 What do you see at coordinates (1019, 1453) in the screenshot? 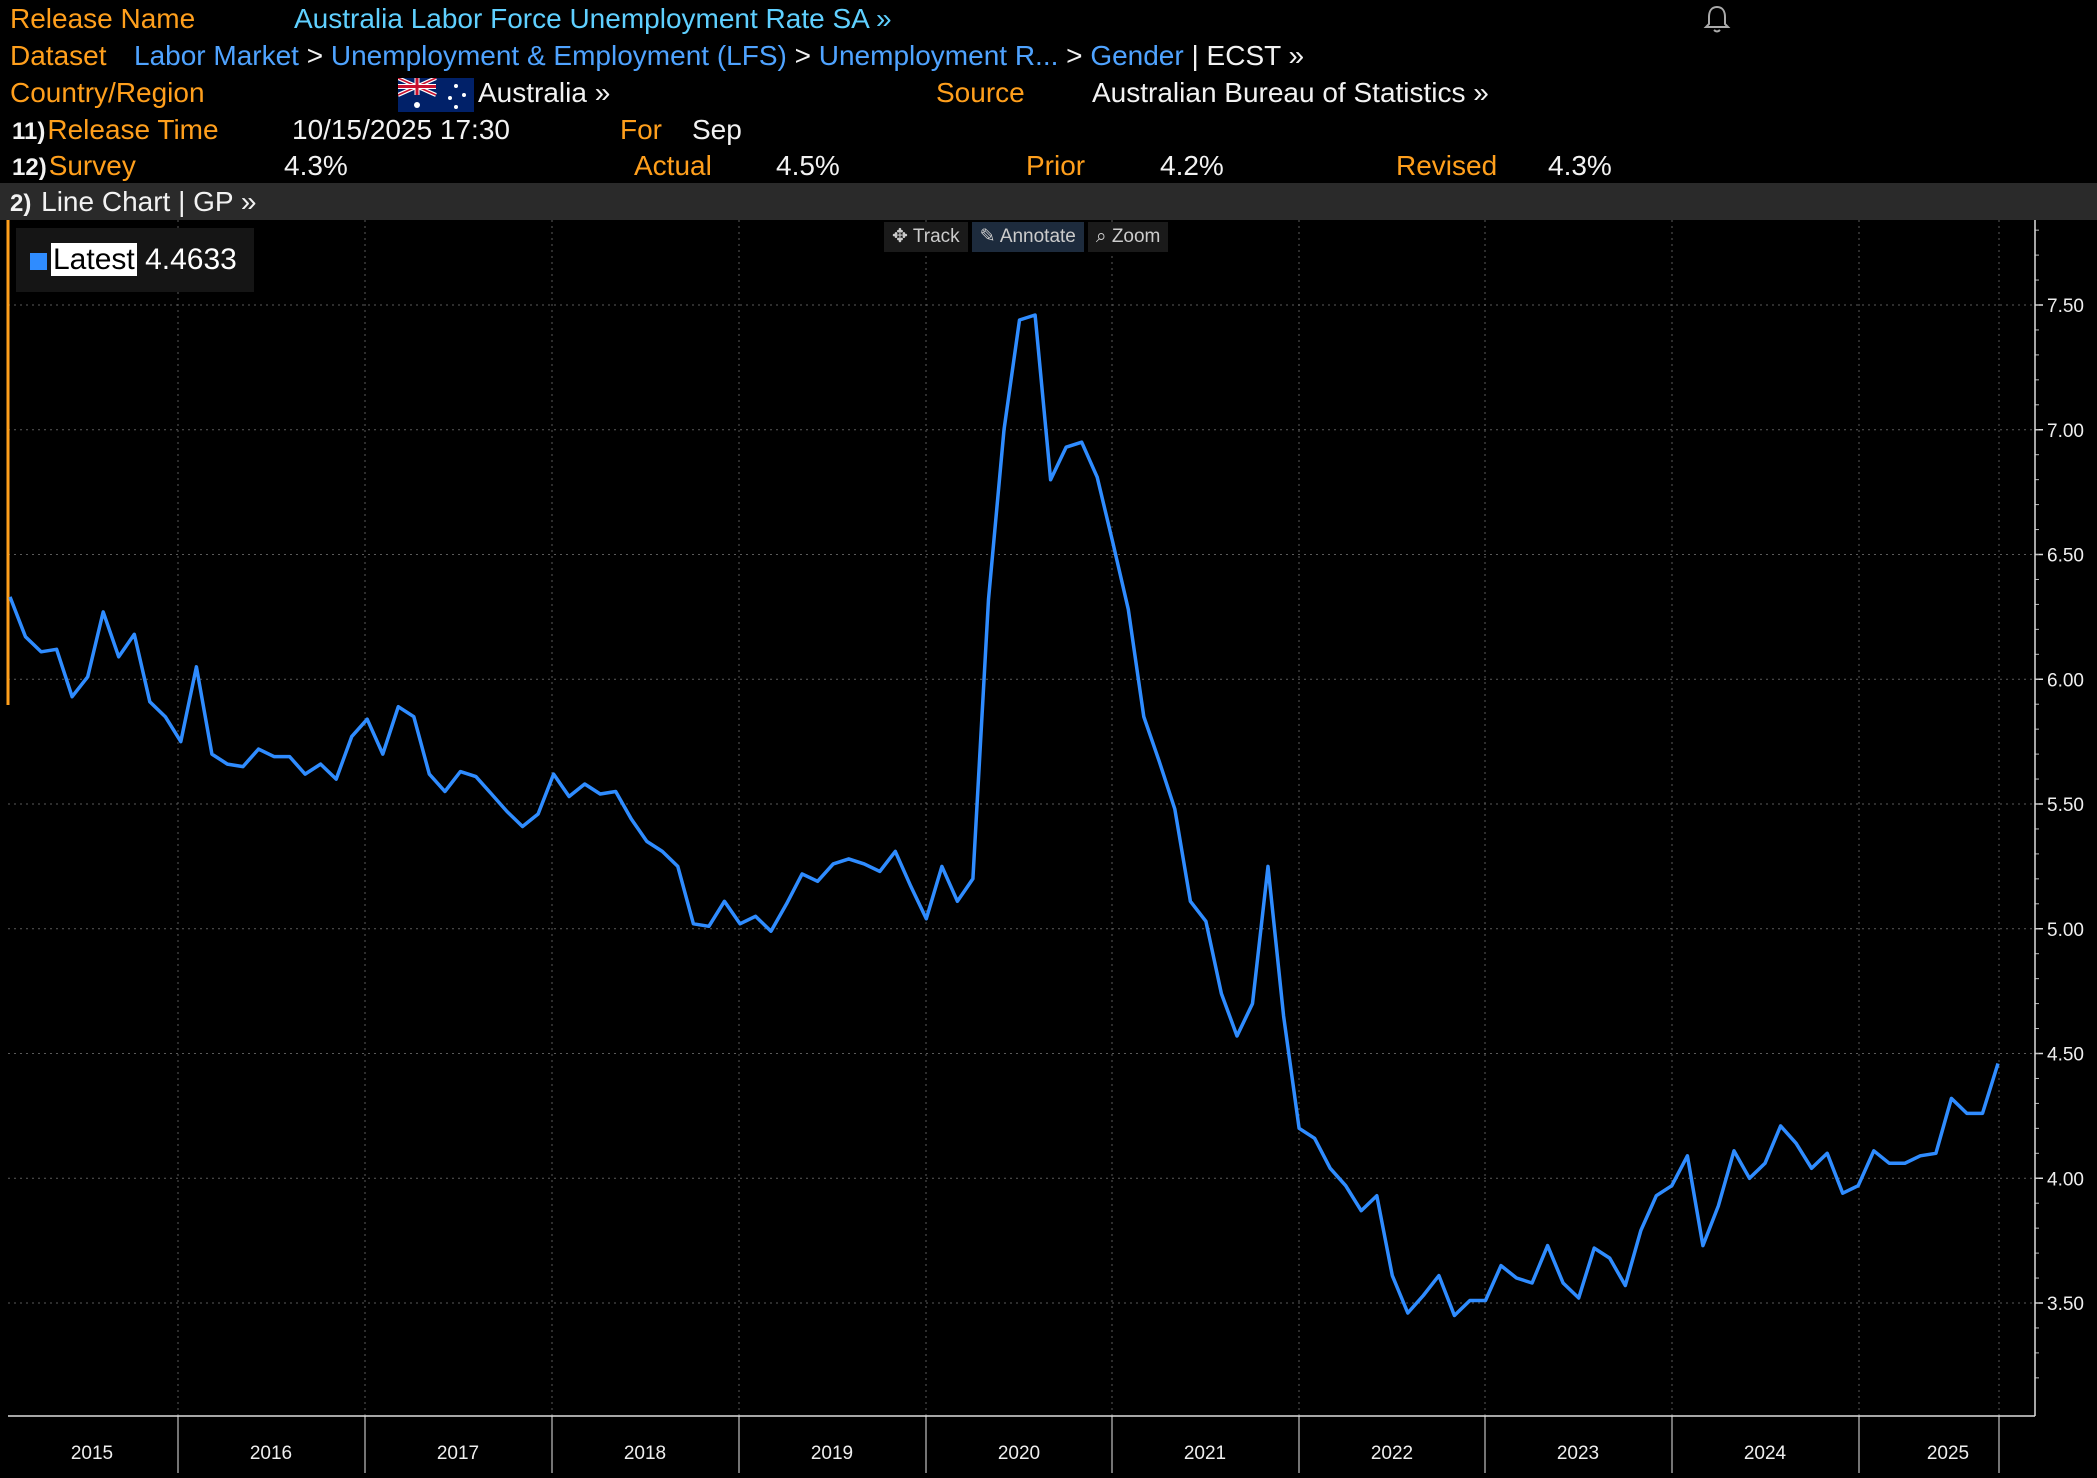
I see `x-tick-label: 2020` at bounding box center [1019, 1453].